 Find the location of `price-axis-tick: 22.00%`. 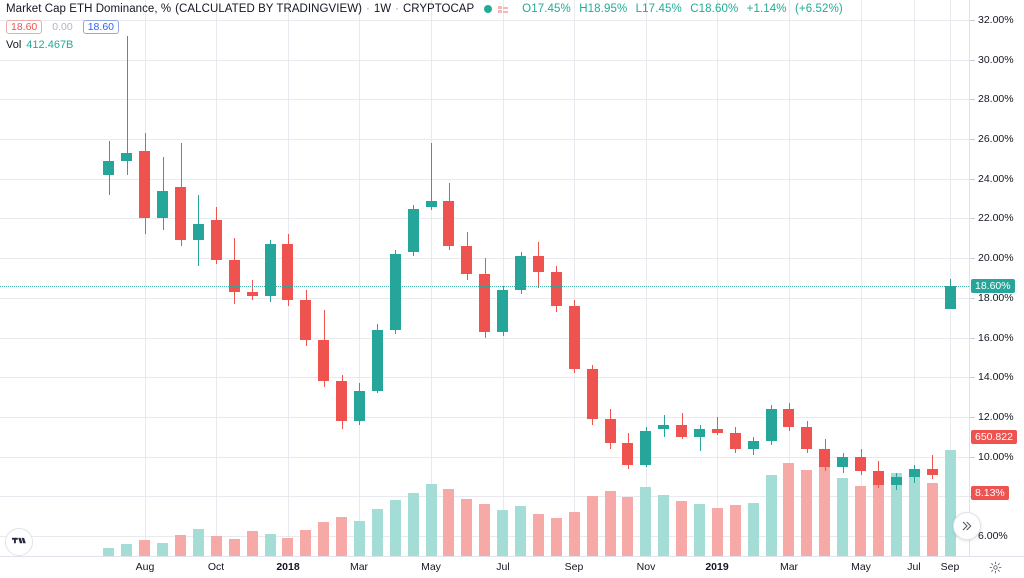

price-axis-tick: 22.00% is located at coordinates (997, 218).